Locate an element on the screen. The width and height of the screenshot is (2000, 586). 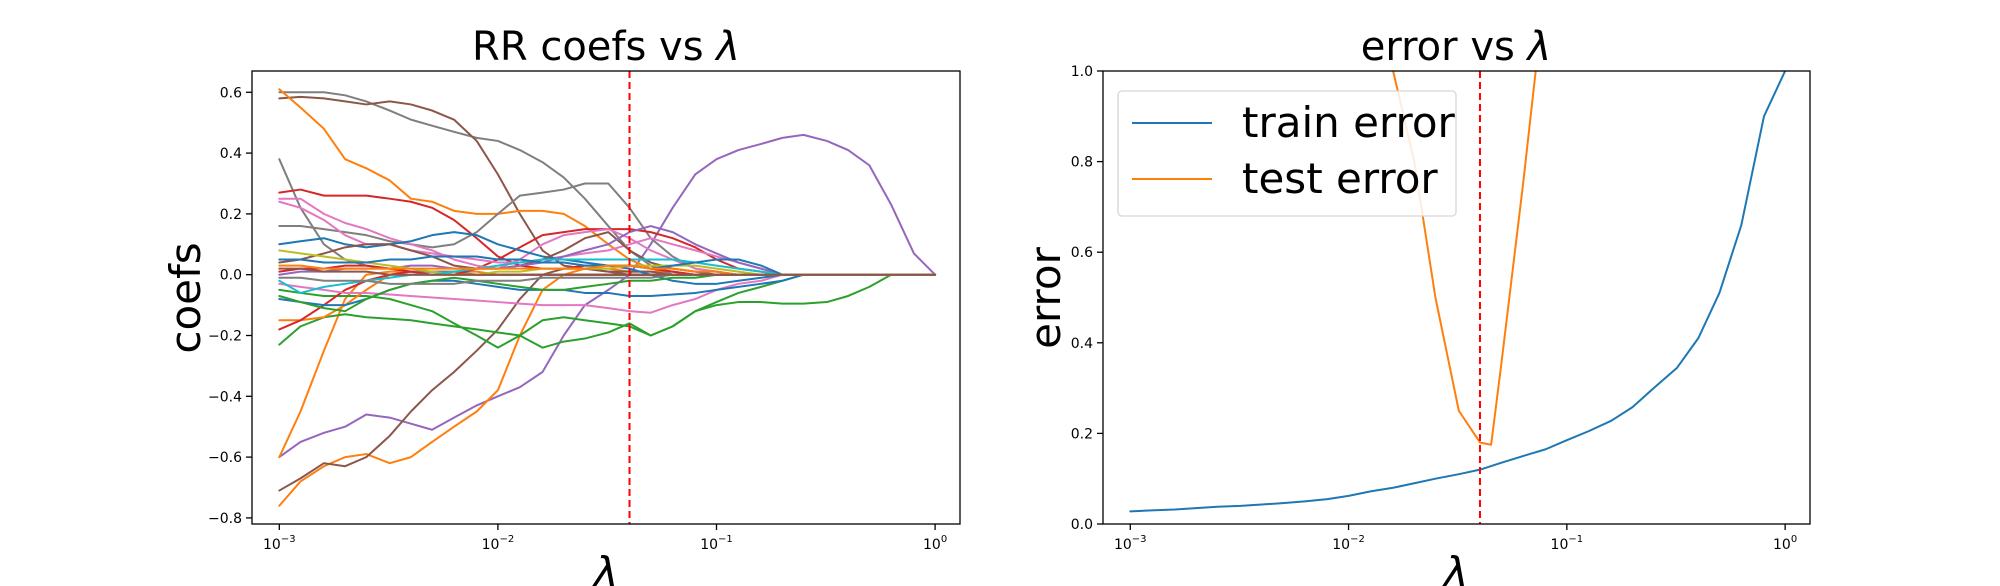
y-axis-label: coefs is located at coordinates (185, 297).